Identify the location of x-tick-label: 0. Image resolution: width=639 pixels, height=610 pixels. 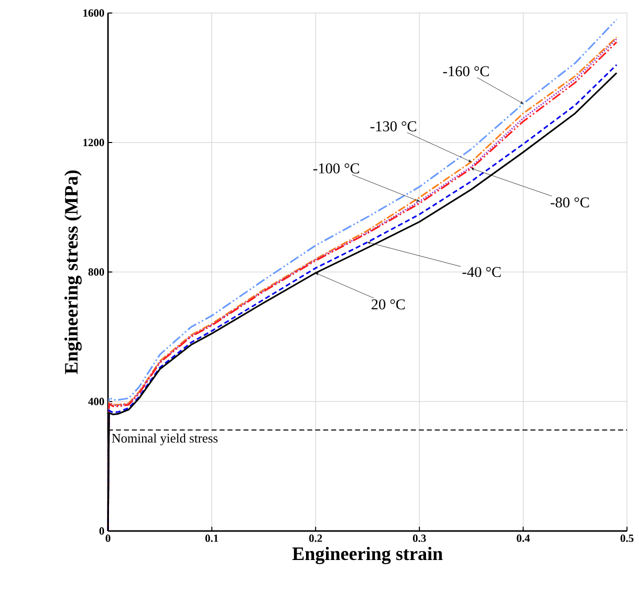
(108, 538).